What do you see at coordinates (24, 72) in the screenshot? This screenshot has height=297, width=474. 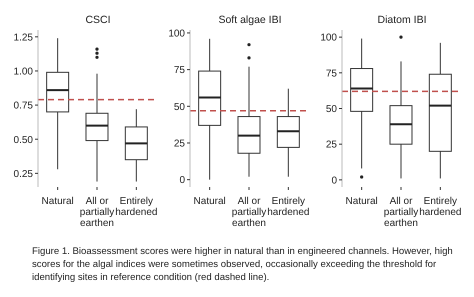 I see `y-tick-label: 1.00` at bounding box center [24, 72].